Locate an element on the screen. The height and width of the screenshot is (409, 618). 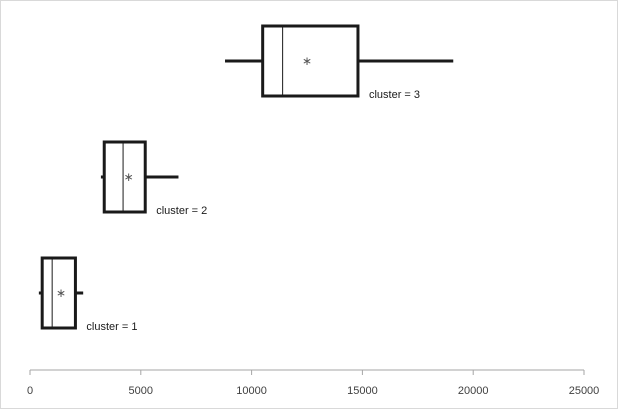
box-plot-cluster-2: ∗ cluster = 2 is located at coordinates (153, 178).